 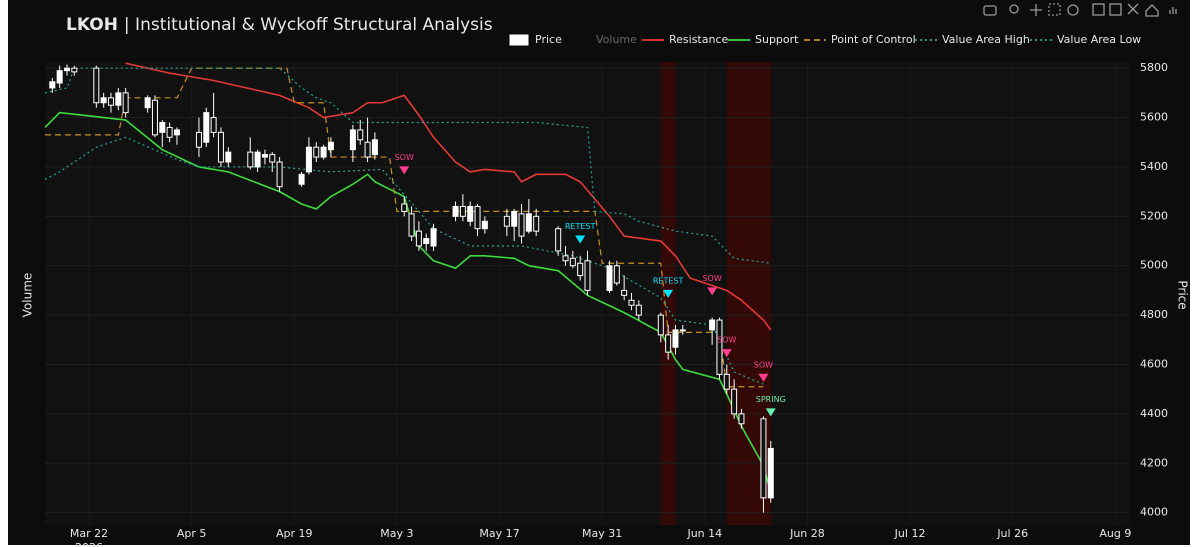 I want to click on x-tick-label: Jul 26, so click(x=1012, y=533).